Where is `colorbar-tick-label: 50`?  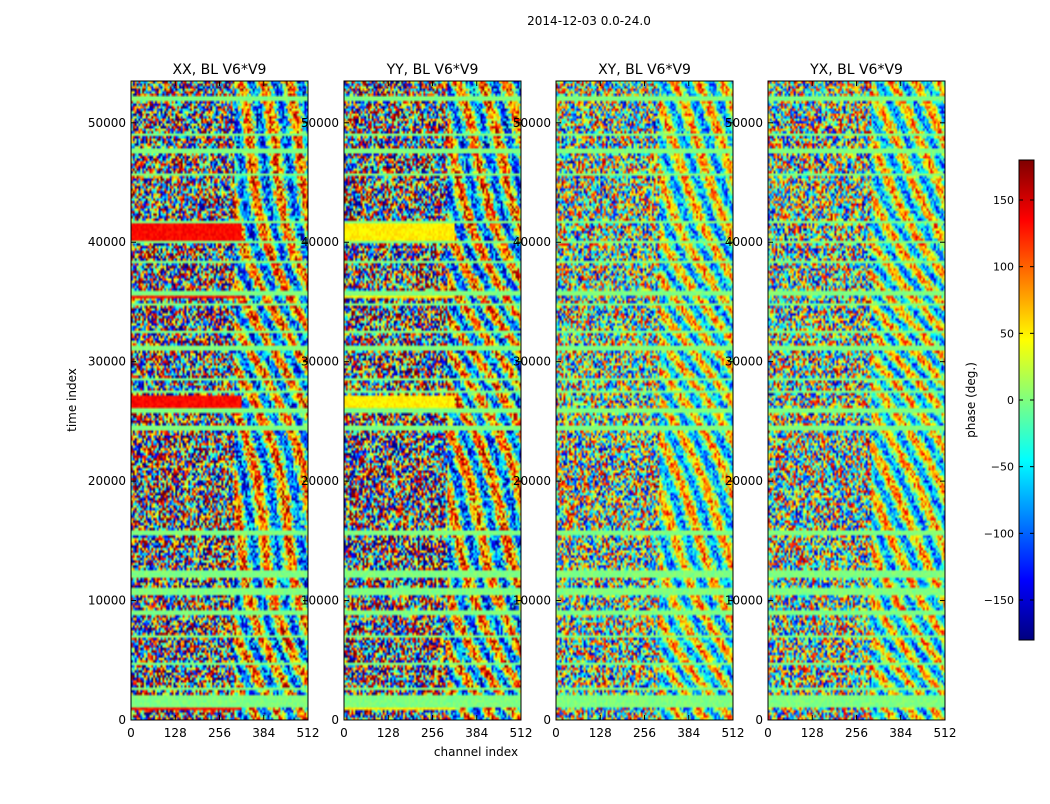 colorbar-tick-label: 50 is located at coordinates (1007, 333).